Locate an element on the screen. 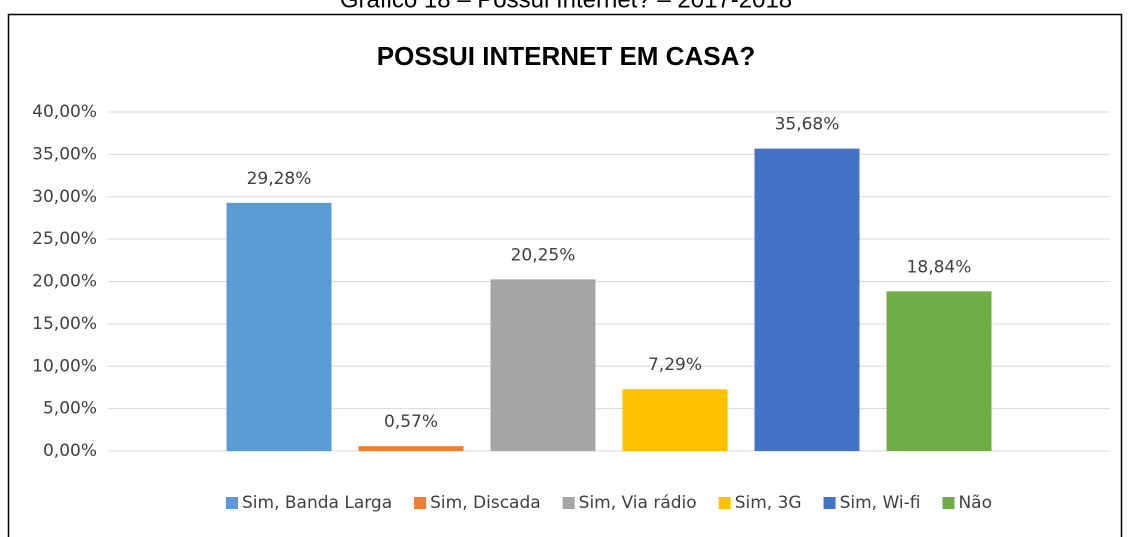 The width and height of the screenshot is (1132, 537). data-label: 35,68% is located at coordinates (807, 125).